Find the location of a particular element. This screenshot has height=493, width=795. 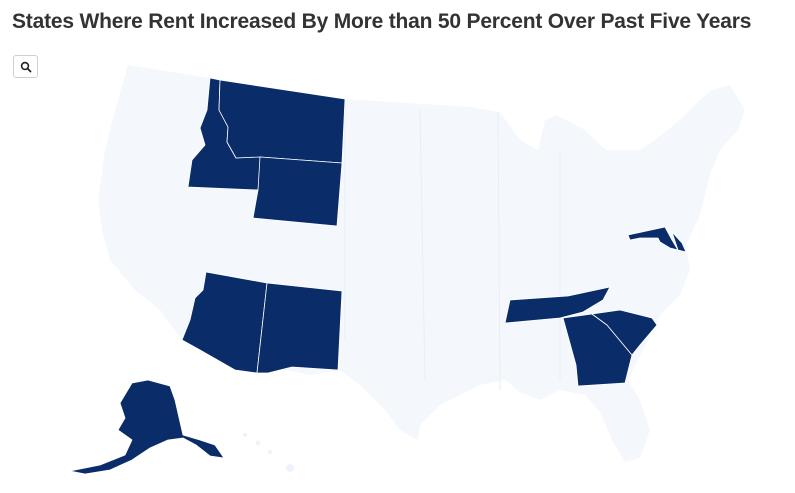

zoom-button is located at coordinates (25, 66).